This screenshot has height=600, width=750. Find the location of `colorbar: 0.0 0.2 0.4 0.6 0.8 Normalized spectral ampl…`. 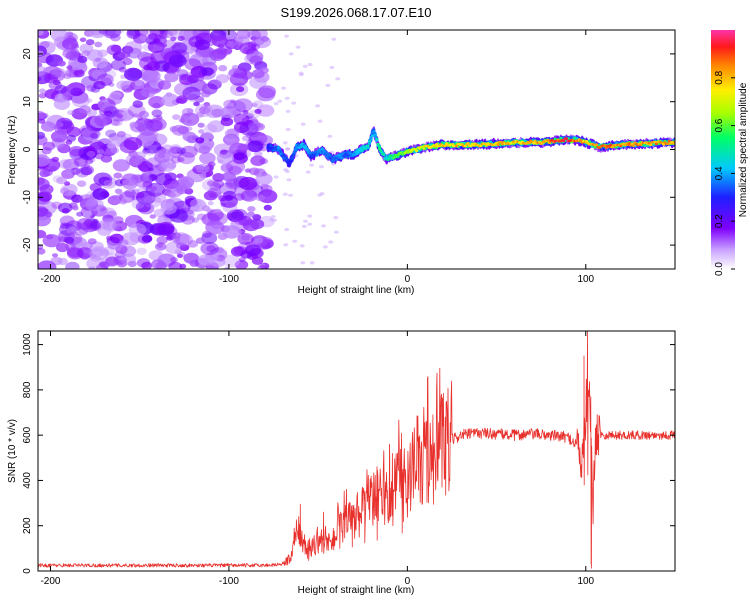

colorbar: 0.0 0.2 0.4 0.6 0.8 Normalized spectral ampl… is located at coordinates (730, 153).